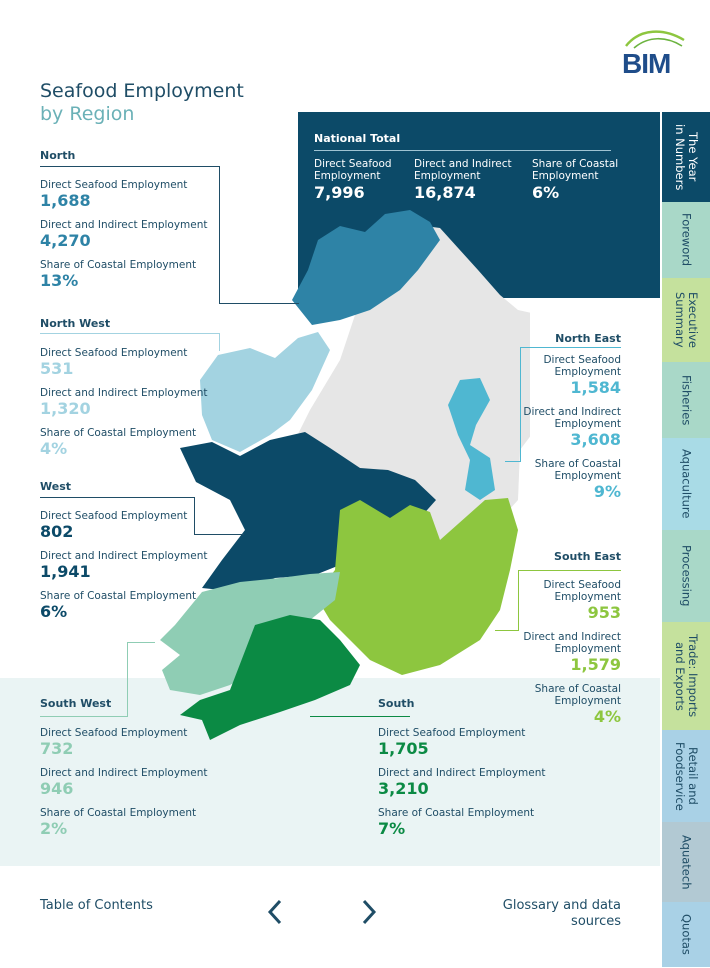 This screenshot has height=968, width=710. What do you see at coordinates (114, 185) in the screenshot?
I see `north-direct-label: Direct Seafood Employment` at bounding box center [114, 185].